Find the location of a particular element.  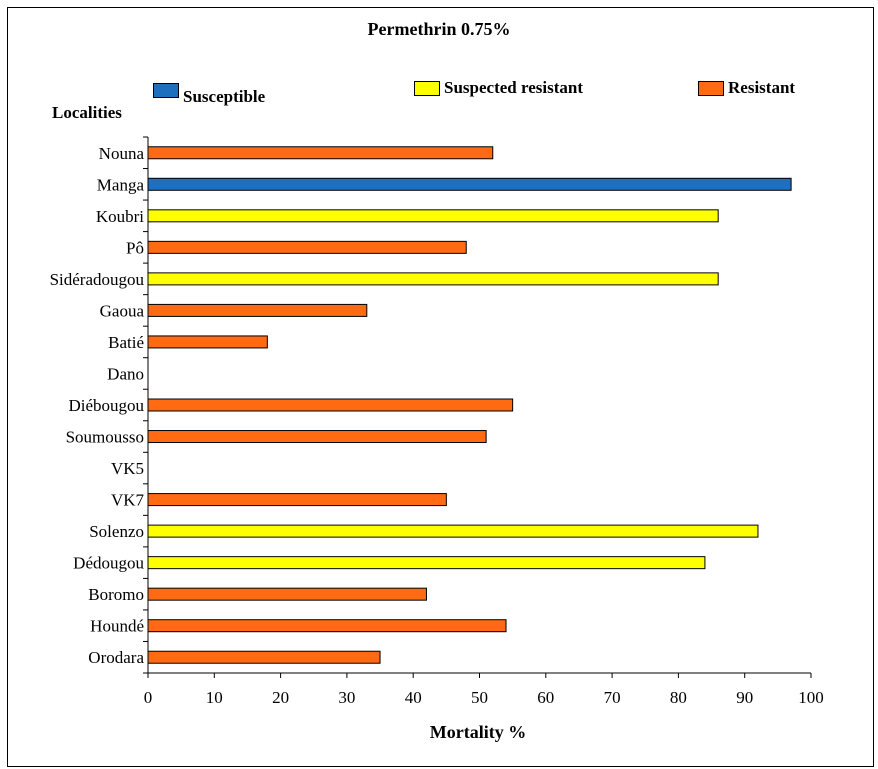

legend-swatch-suspected-resistant is located at coordinates (427, 88).